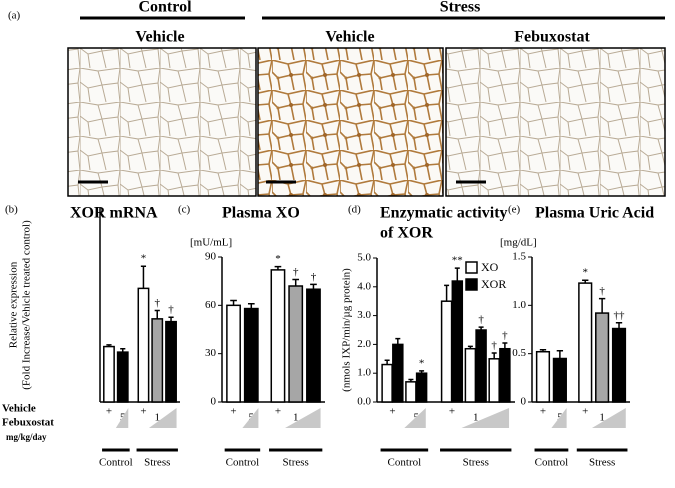  I want to click on unit-label: [mg/dL], so click(518, 243).